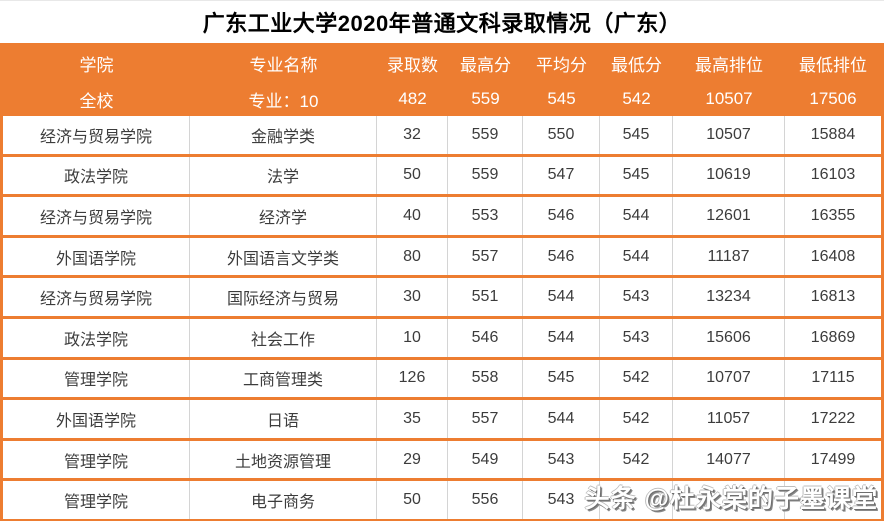  I want to click on table-cell: 556, so click(485, 500).